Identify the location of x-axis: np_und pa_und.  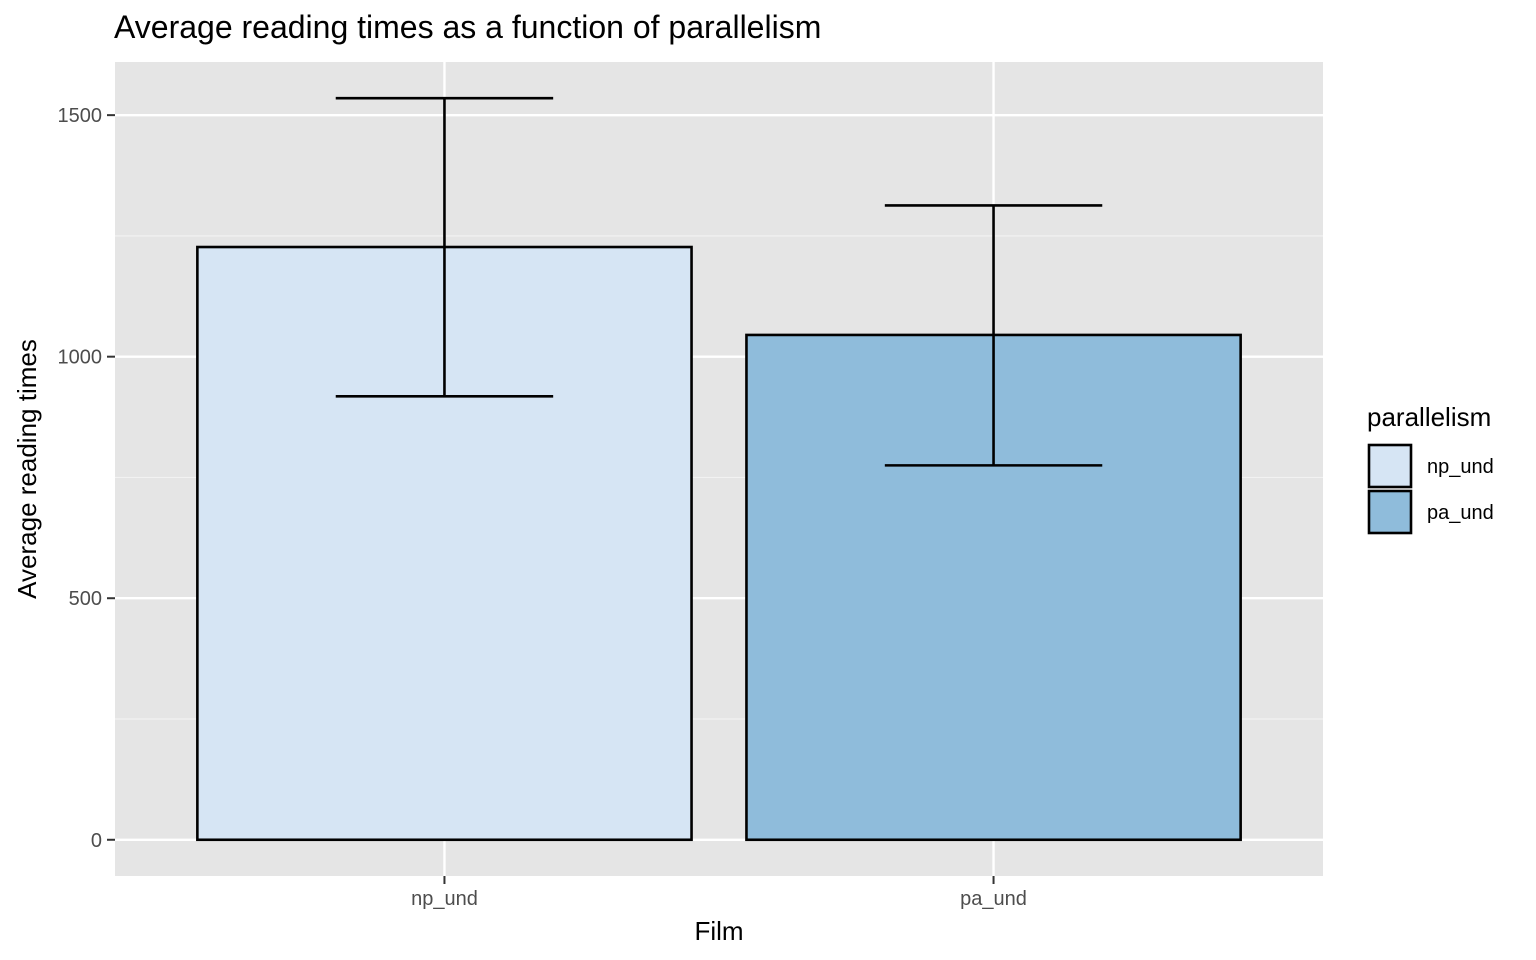
(719, 893).